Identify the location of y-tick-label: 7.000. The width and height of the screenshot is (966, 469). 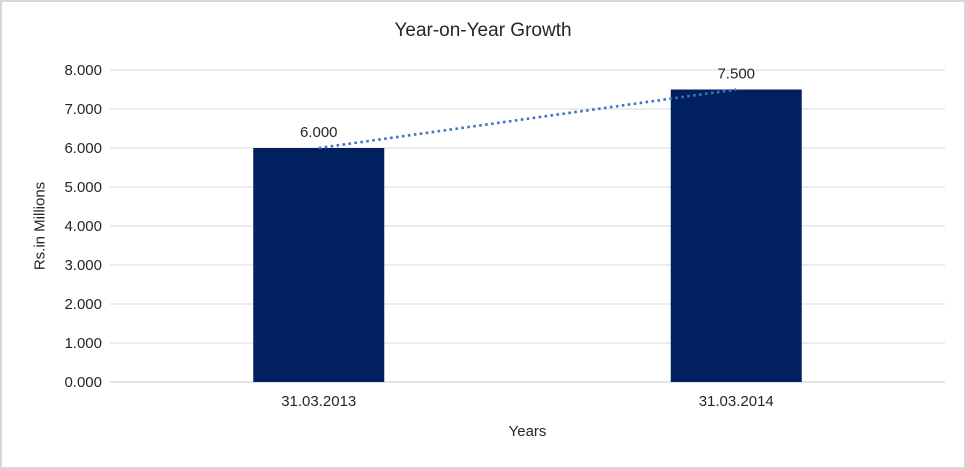
(83, 109).